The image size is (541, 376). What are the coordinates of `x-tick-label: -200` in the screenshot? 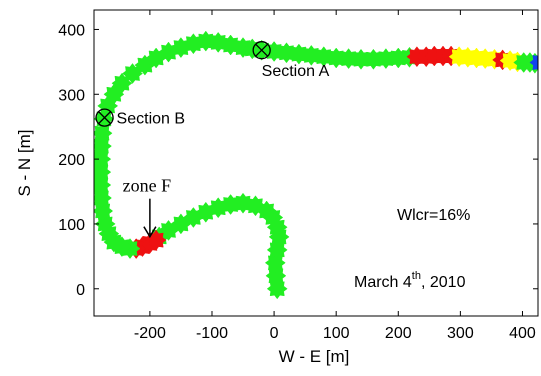 It's located at (150, 333).